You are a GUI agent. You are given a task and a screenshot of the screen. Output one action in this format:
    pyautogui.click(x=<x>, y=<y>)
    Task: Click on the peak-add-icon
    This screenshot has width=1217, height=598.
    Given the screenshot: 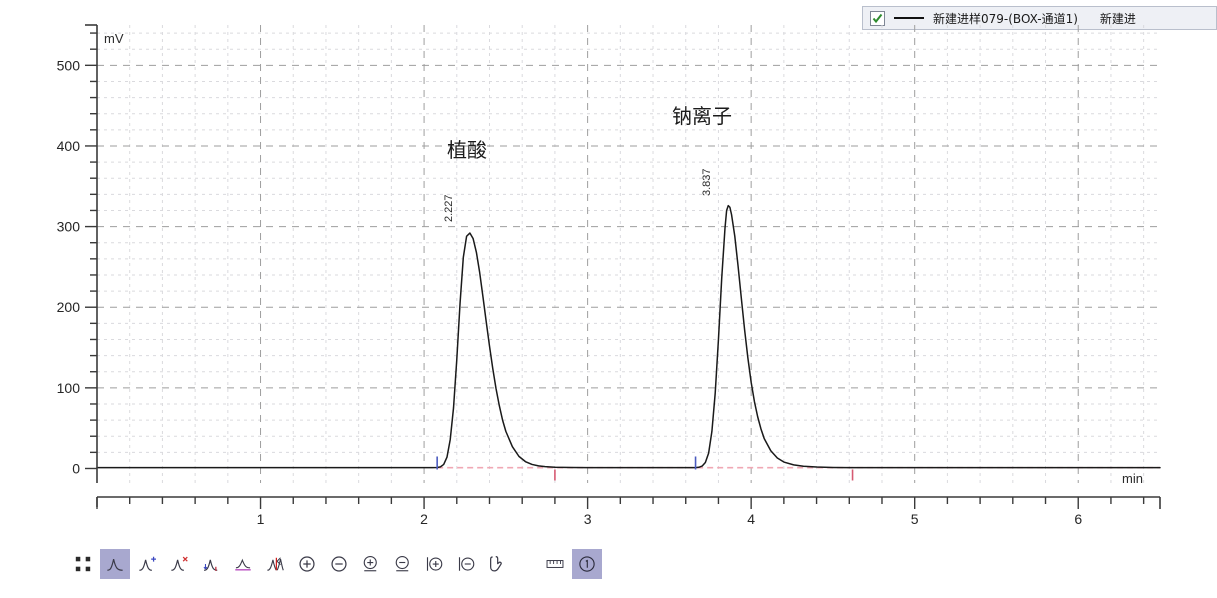 What is the action you would take?
    pyautogui.click(x=147, y=563)
    